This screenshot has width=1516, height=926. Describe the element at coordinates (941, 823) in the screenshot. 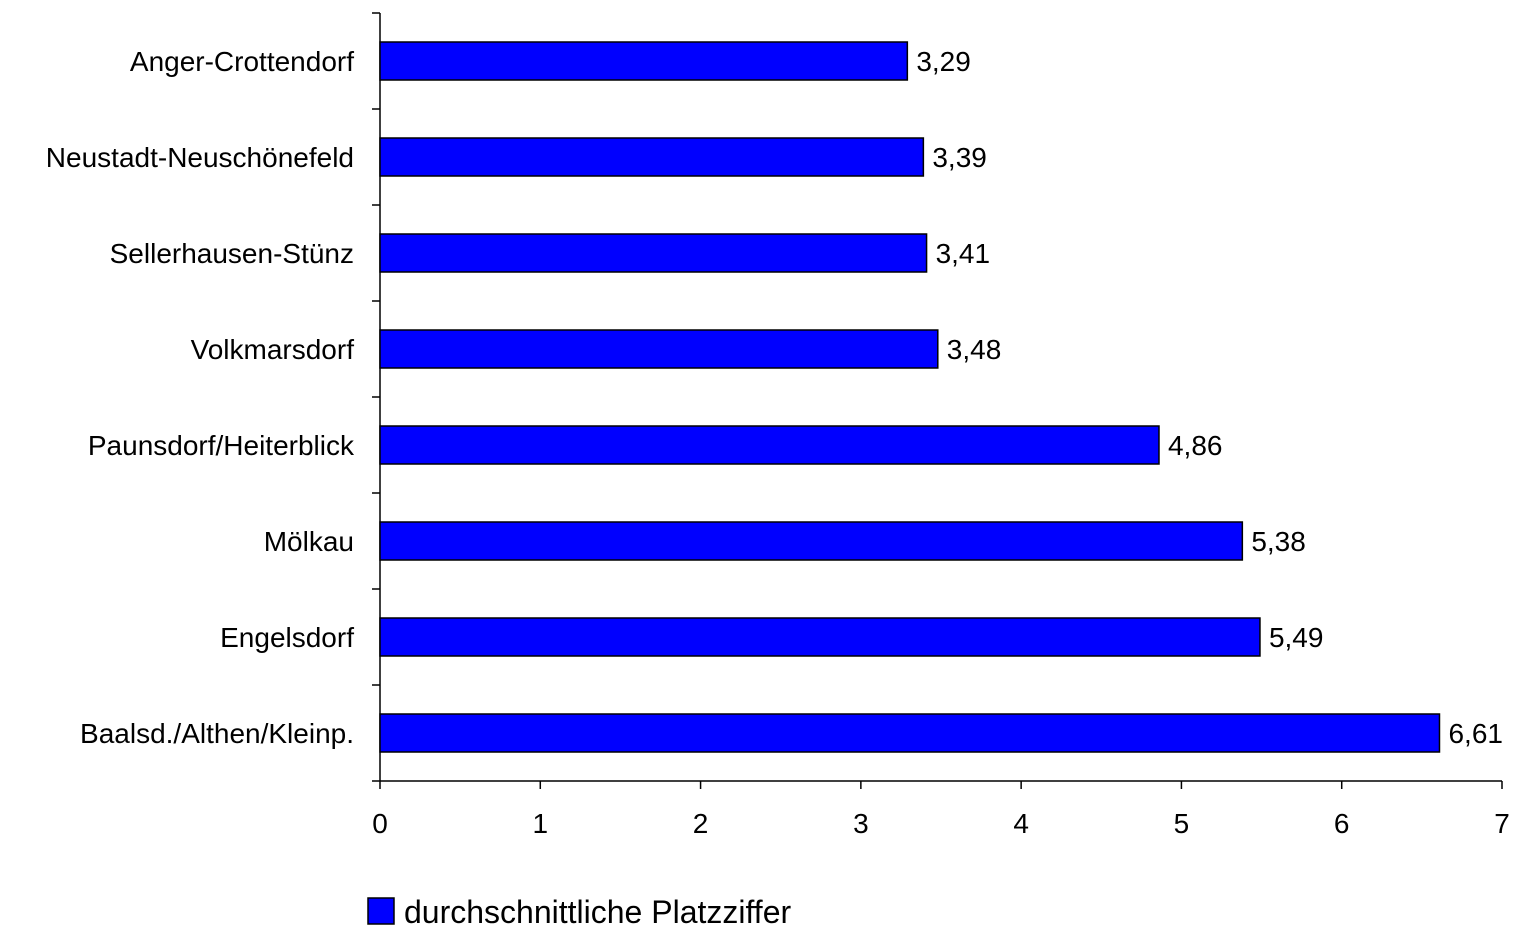

I see `x-tick-labels: 0 1 2 3 4 5 6 7` at that location.